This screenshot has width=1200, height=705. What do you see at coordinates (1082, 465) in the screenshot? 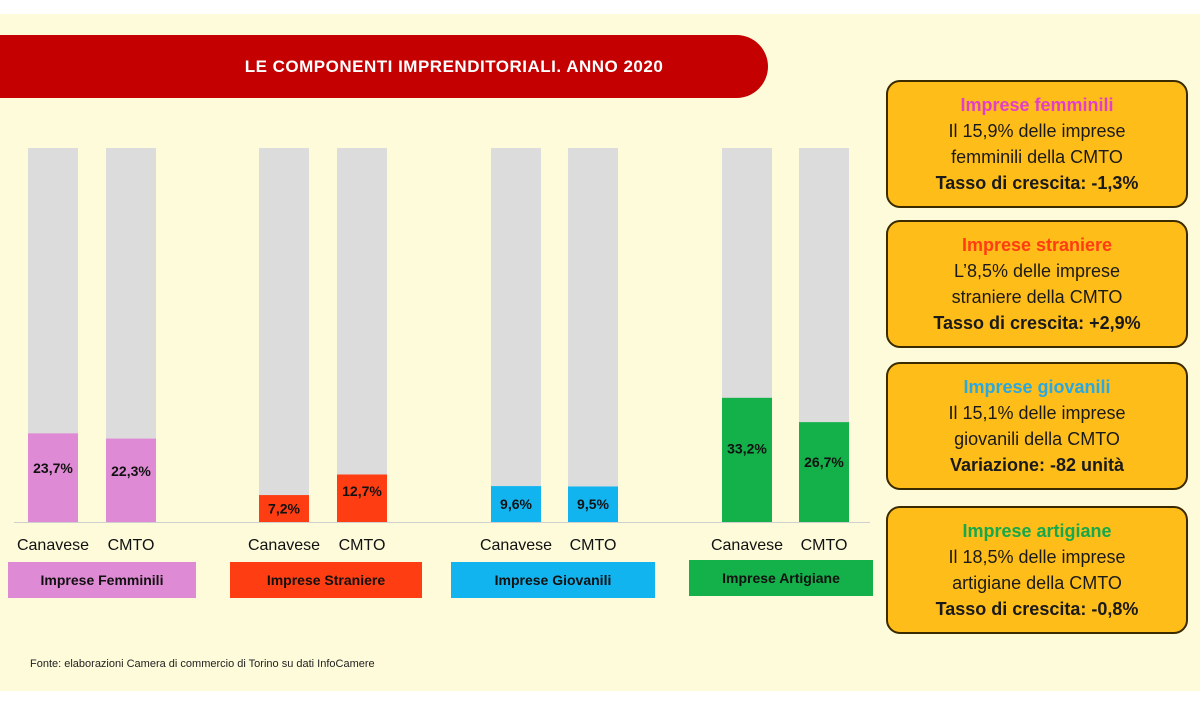
I see `info-rate-value: : -82 unità` at bounding box center [1082, 465].